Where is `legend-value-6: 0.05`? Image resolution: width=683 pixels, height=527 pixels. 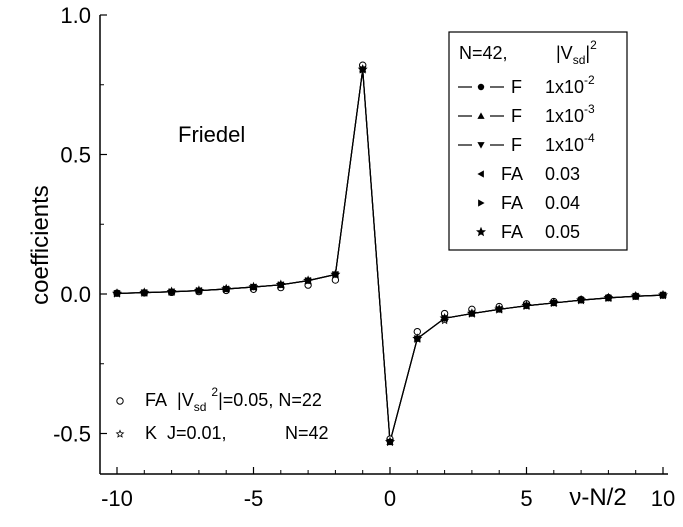 legend-value-6: 0.05 is located at coordinates (562, 232).